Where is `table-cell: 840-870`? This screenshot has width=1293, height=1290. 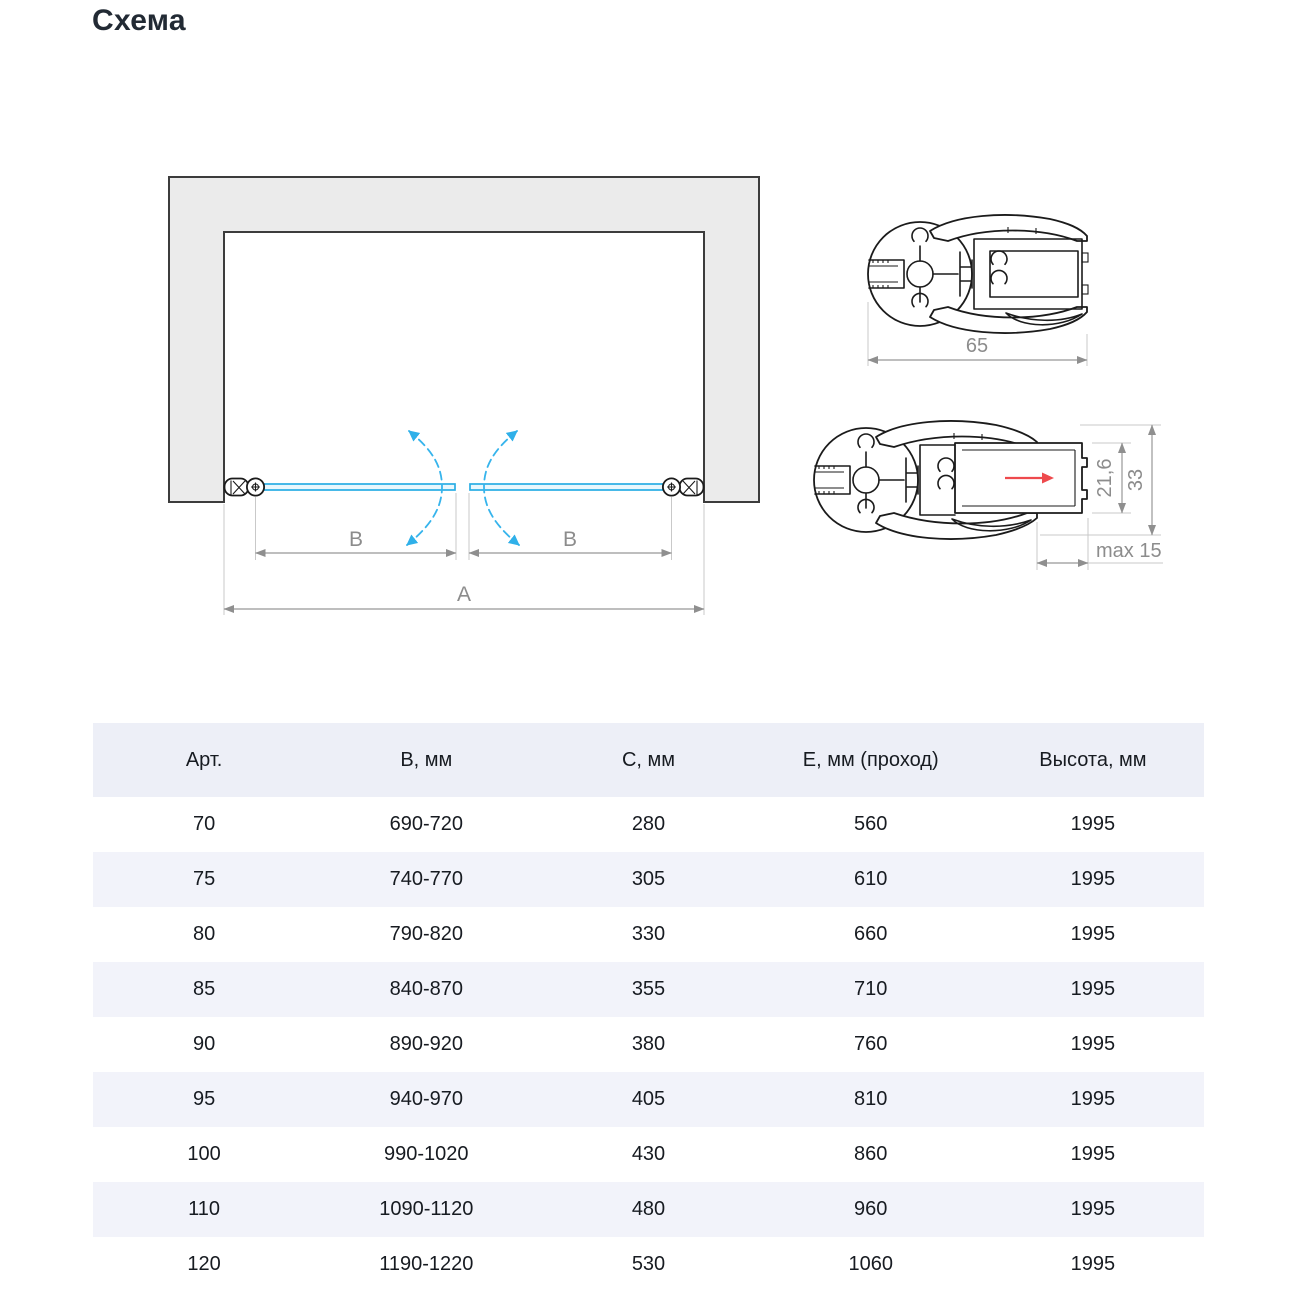 table-cell: 840-870 is located at coordinates (426, 989).